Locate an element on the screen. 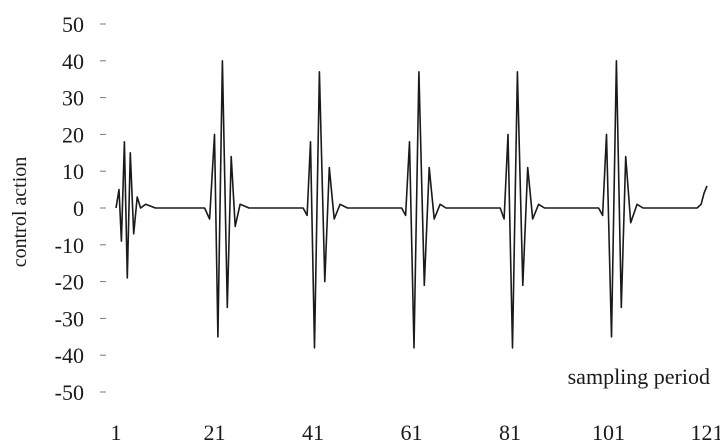 This screenshot has height=446, width=720. x-tick-label: 101 is located at coordinates (608, 432).